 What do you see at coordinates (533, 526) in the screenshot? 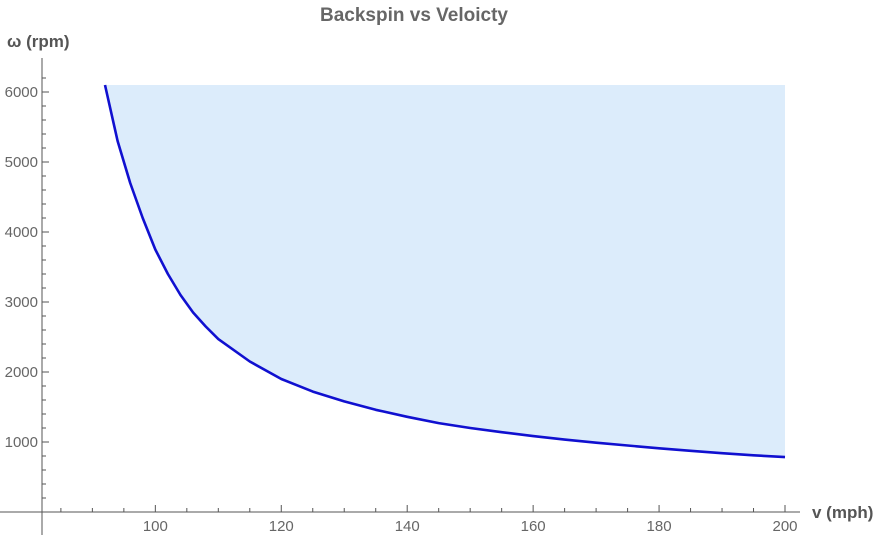
I see `x-tick-label: 160` at bounding box center [533, 526].